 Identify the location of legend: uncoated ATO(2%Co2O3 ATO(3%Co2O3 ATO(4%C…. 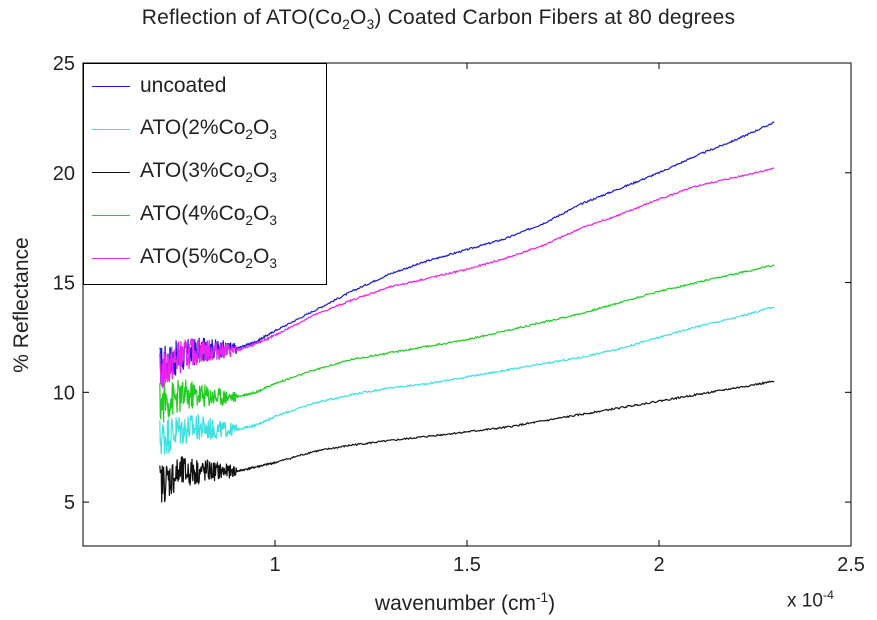
(205, 174).